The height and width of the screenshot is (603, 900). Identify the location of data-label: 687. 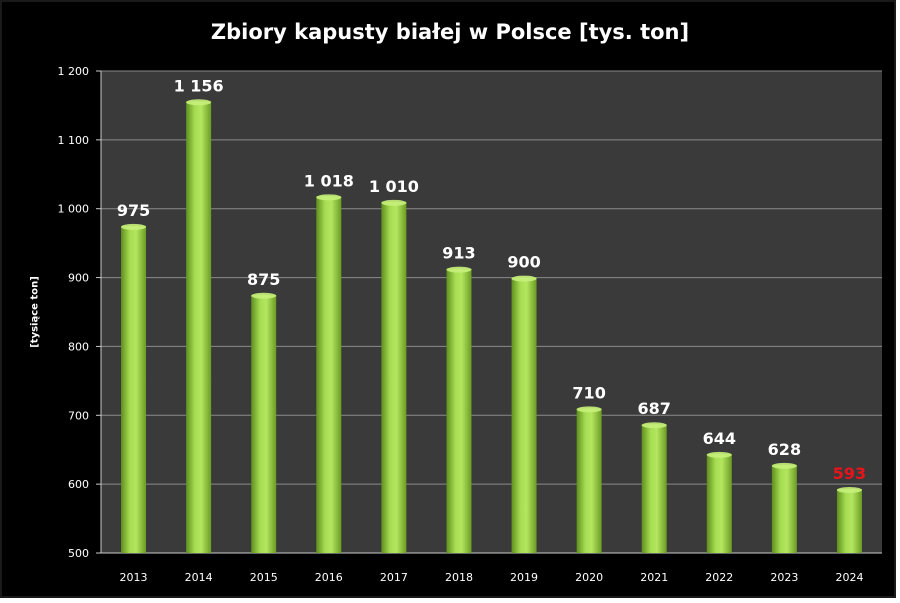
(654, 408).